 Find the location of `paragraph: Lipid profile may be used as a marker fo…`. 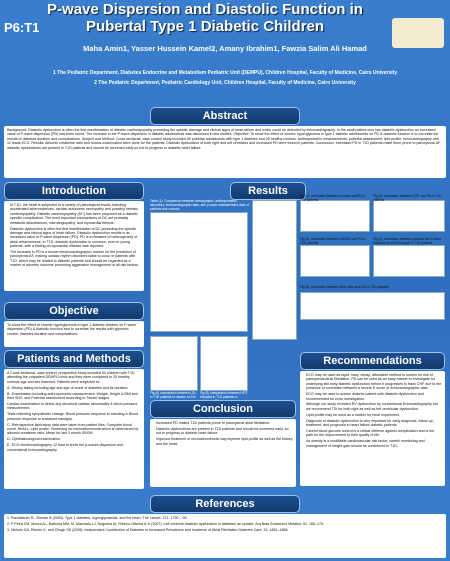

paragraph: Lipid profile may be used as a marker fo… is located at coordinates (353, 414).